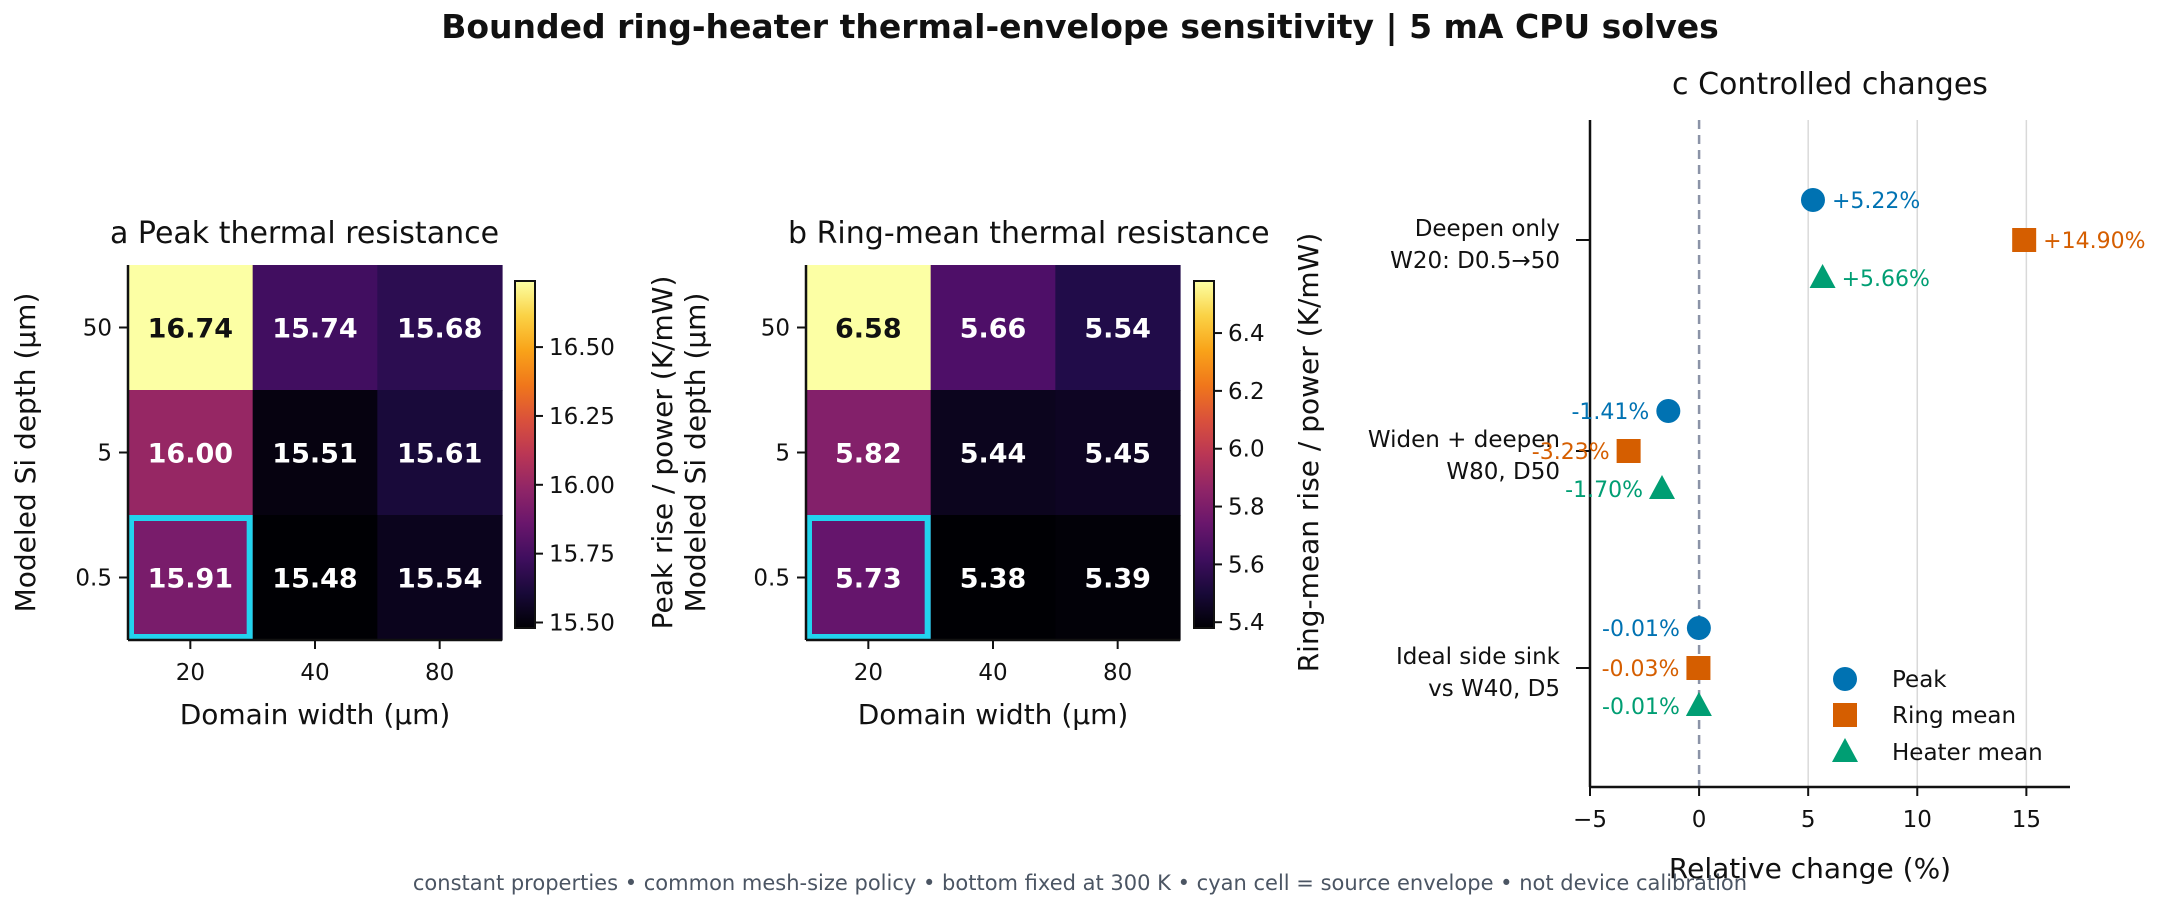 The height and width of the screenshot is (900, 2160). I want to click on legend-marker-triangle, so click(1845, 750).